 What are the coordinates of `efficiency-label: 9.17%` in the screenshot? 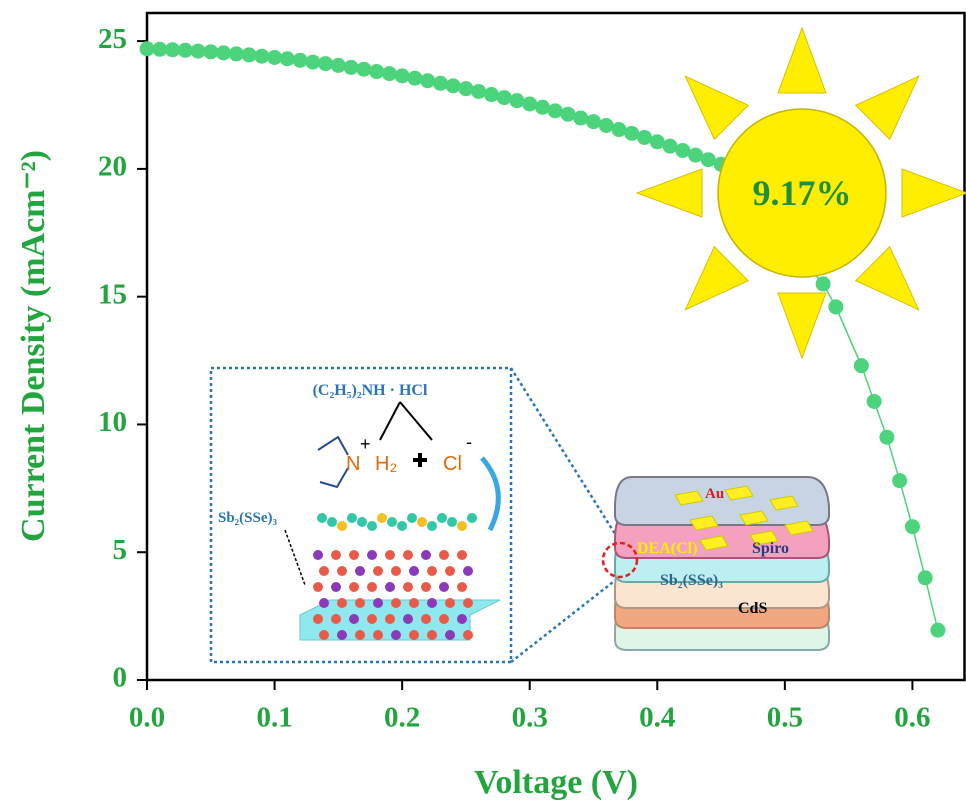 It's located at (802, 193).